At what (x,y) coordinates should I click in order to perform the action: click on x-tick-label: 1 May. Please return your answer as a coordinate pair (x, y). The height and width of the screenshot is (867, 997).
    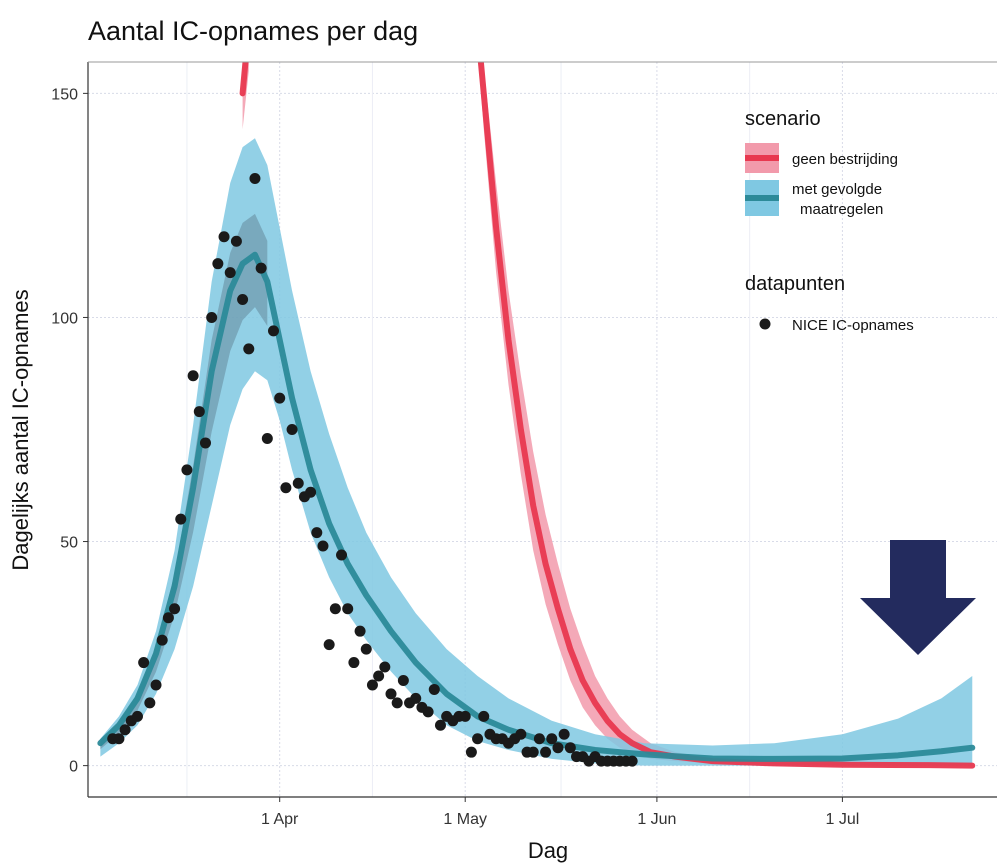
    Looking at the image, I should click on (465, 819).